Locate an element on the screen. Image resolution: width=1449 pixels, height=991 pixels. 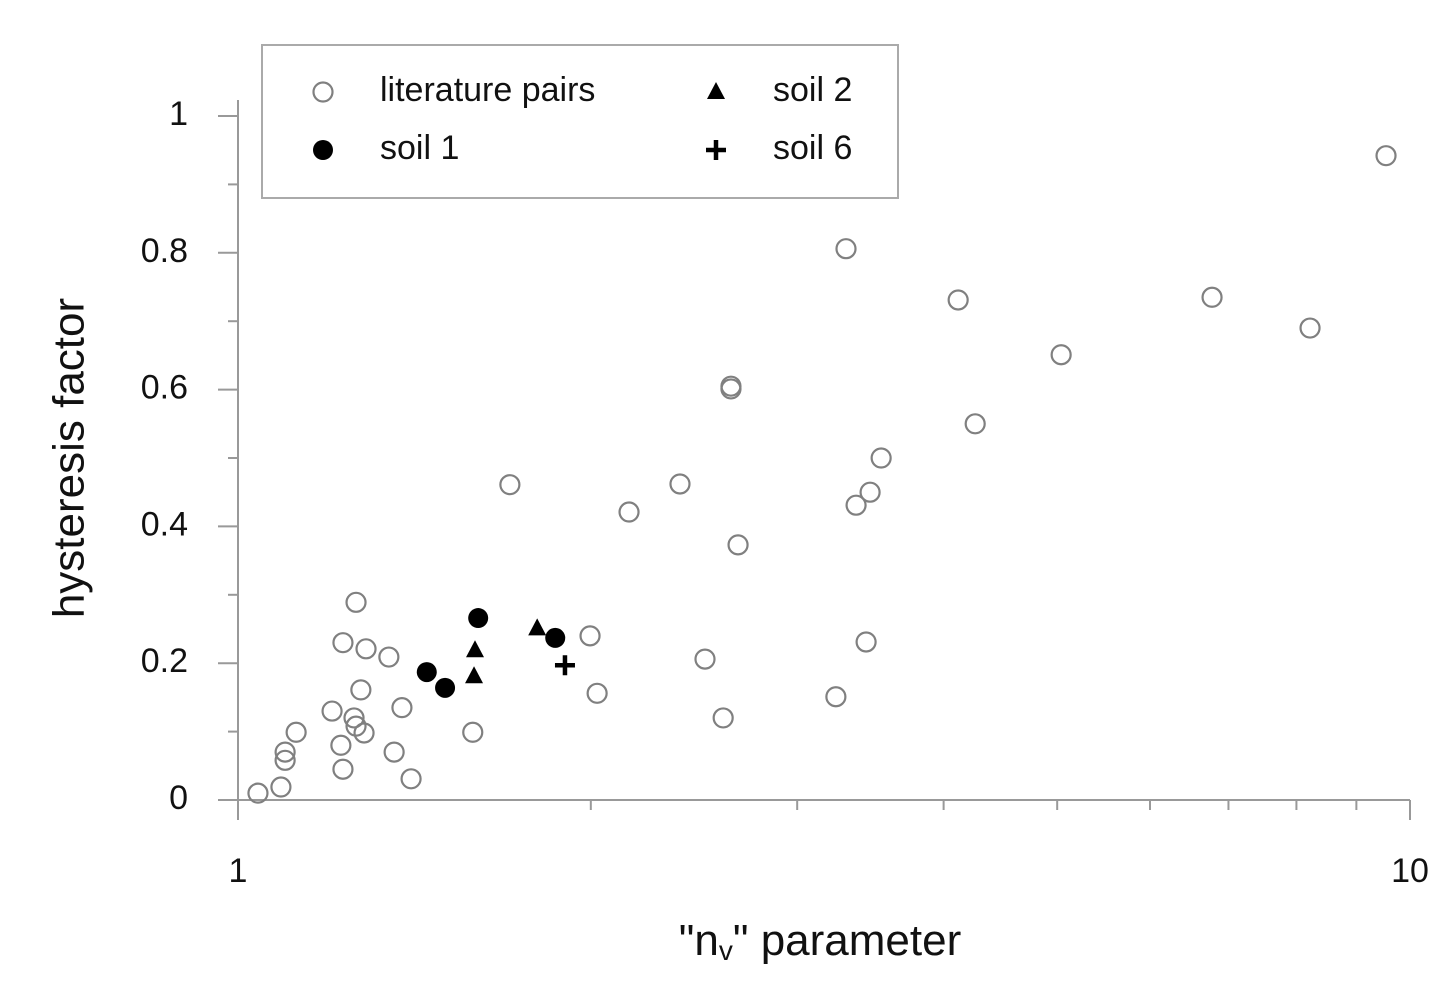
y-tick-label: 1 is located at coordinates (178, 114).